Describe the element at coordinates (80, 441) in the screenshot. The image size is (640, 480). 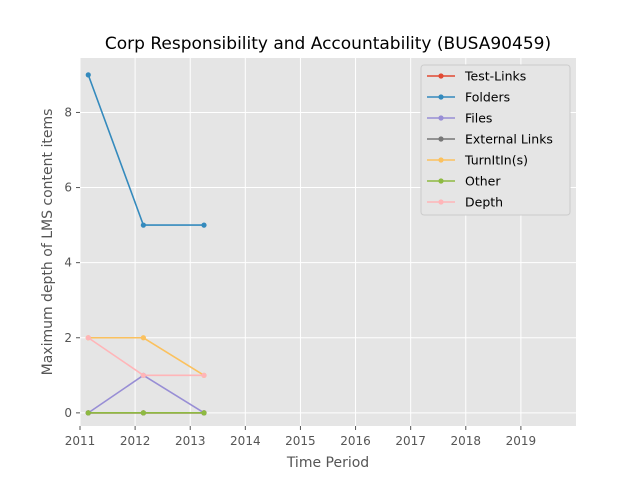
I see `x-tick-label: 2011` at that location.